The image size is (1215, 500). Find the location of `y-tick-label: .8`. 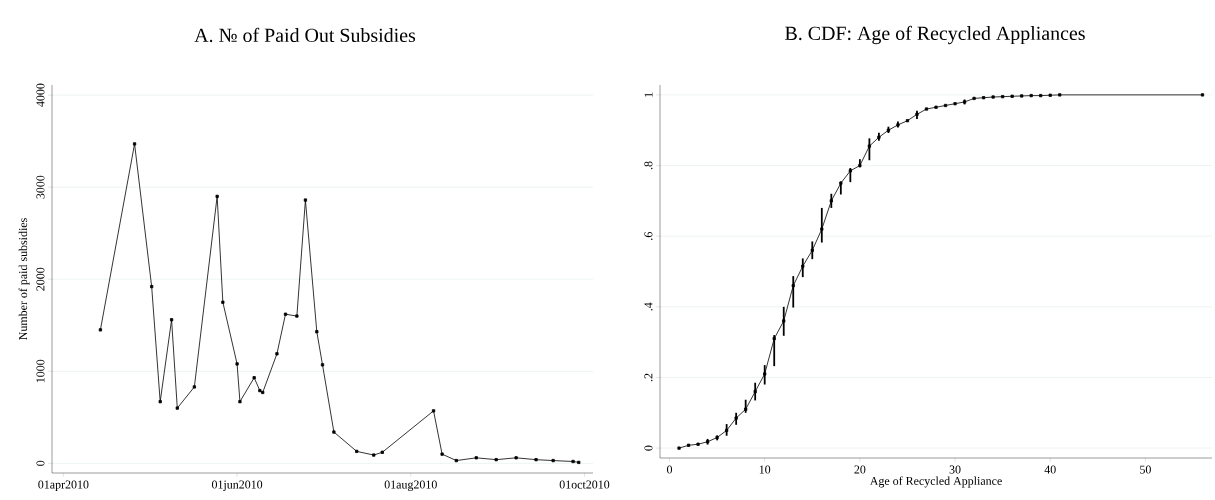

y-tick-label: .8 is located at coordinates (648, 165).